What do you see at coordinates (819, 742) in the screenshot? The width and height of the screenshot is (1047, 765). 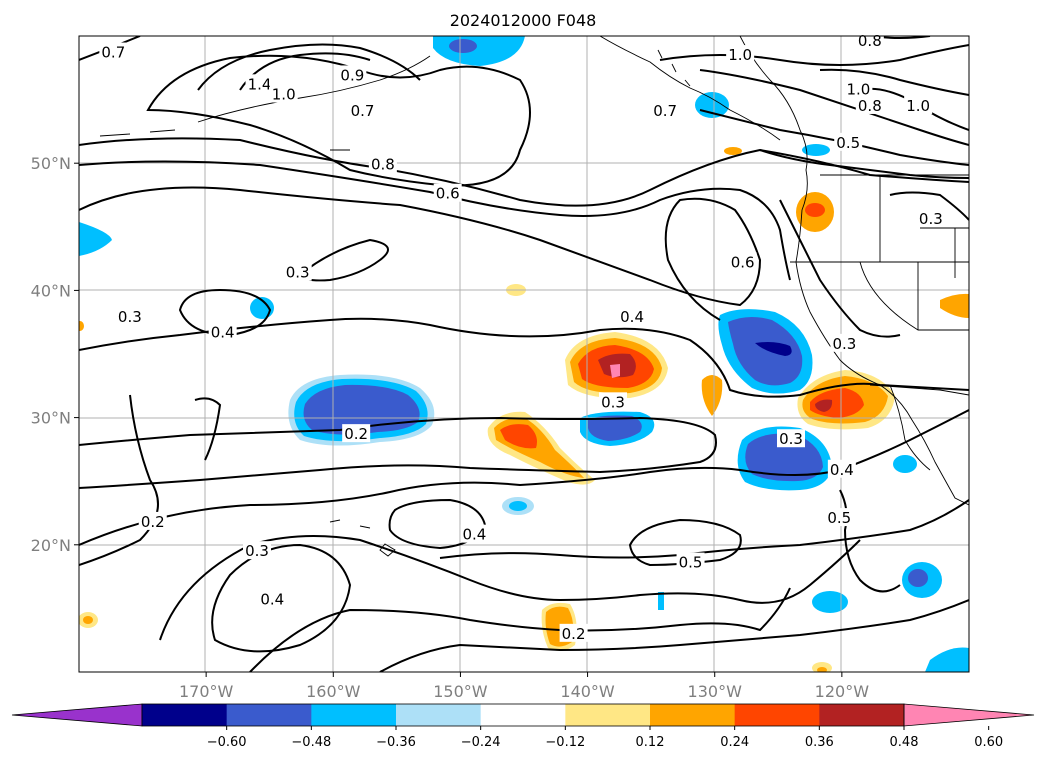 I see `colorbar-tick-label: 0.36` at bounding box center [819, 742].